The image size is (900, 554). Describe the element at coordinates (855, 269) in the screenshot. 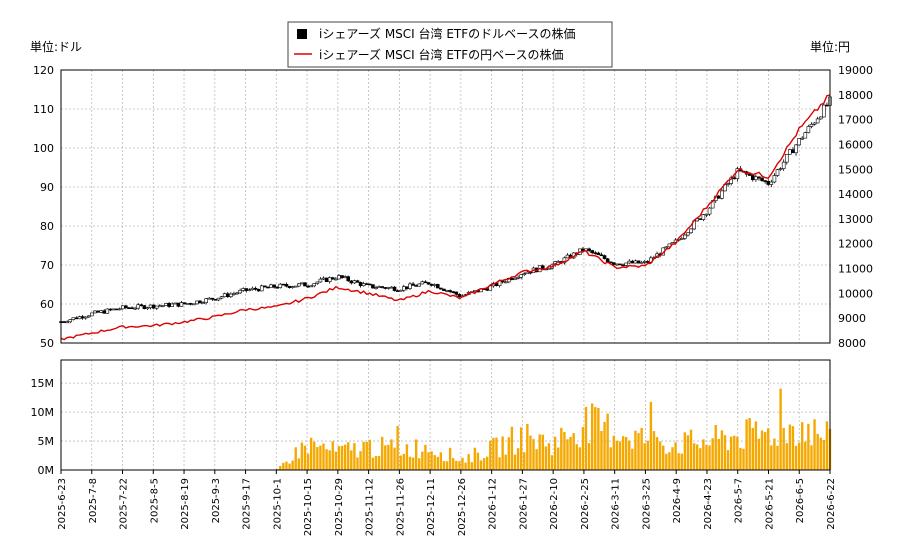

I see `y-right-tick-label: 11000` at that location.